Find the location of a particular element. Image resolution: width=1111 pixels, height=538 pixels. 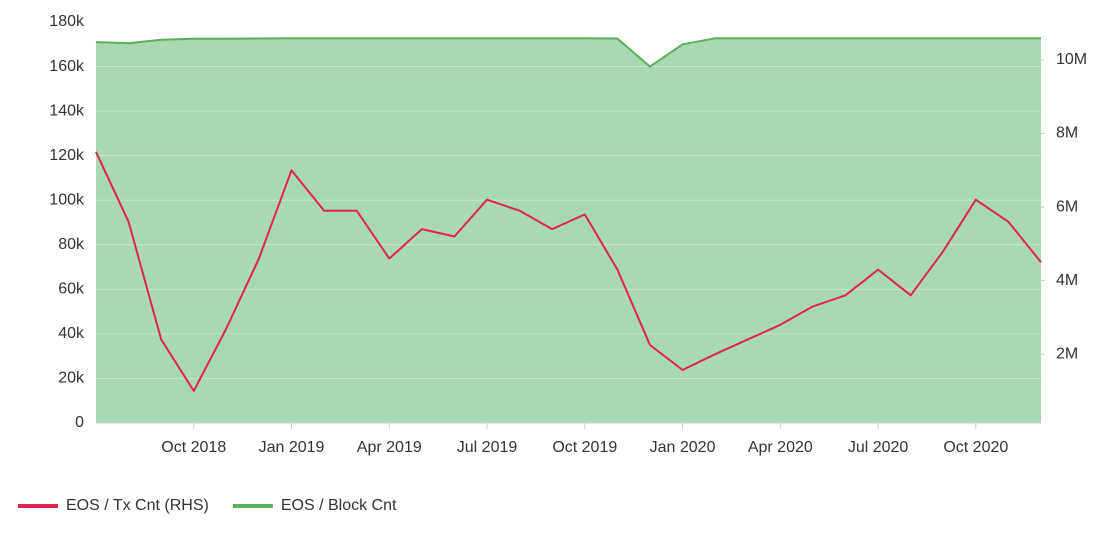

legend-label: EOS / Block Cnt is located at coordinates (339, 505).